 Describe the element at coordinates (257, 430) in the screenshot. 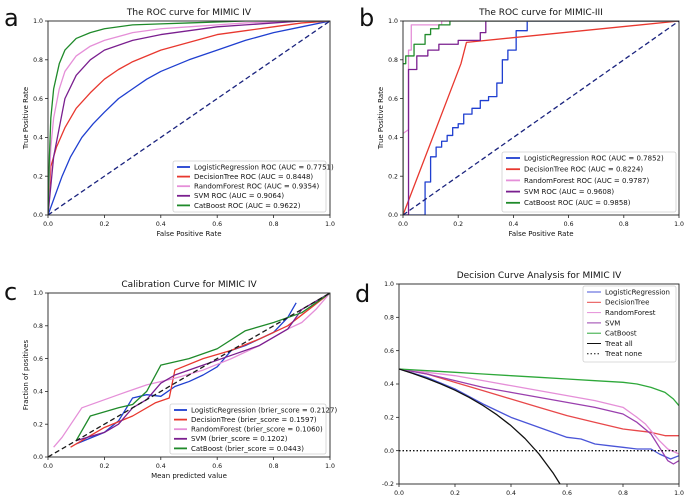

I see `legend-label: RandomForest (brier_score = 0.1060)` at that location.